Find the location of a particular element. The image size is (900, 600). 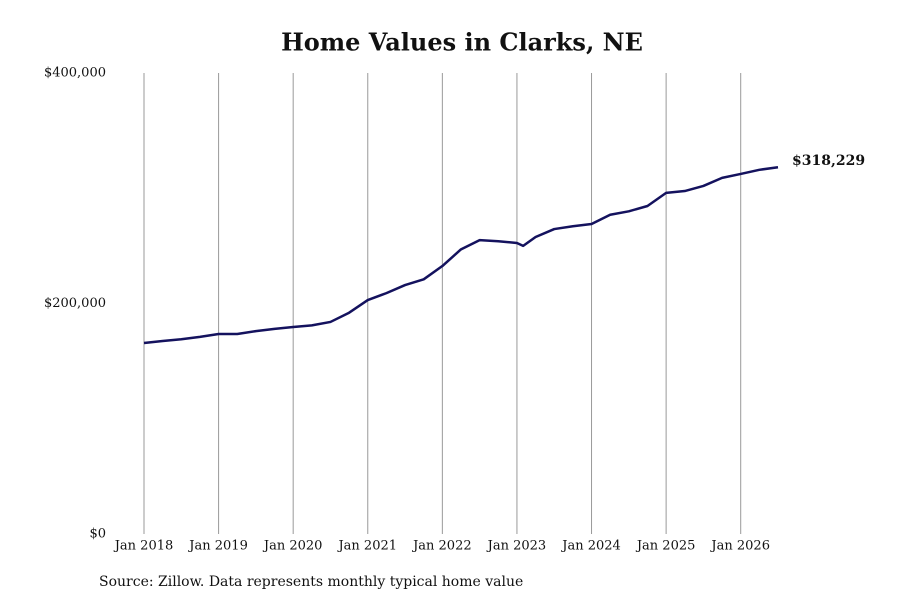

chart-title: Home Values in Clarks, NE is located at coordinates (462, 42).